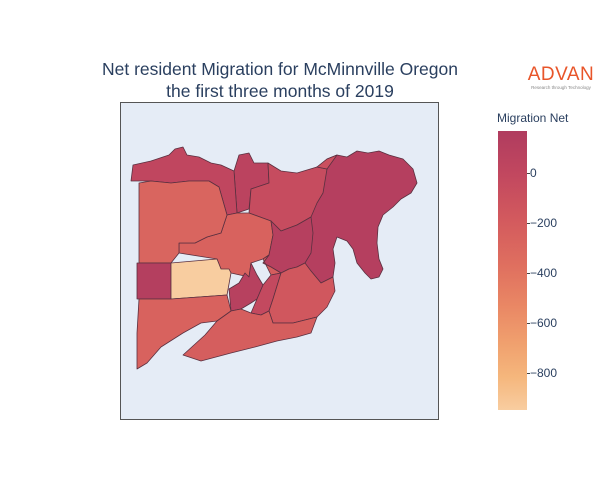 The width and height of the screenshot is (600, 500). I want to click on colorbar-tick-label: 0, so click(533, 173).